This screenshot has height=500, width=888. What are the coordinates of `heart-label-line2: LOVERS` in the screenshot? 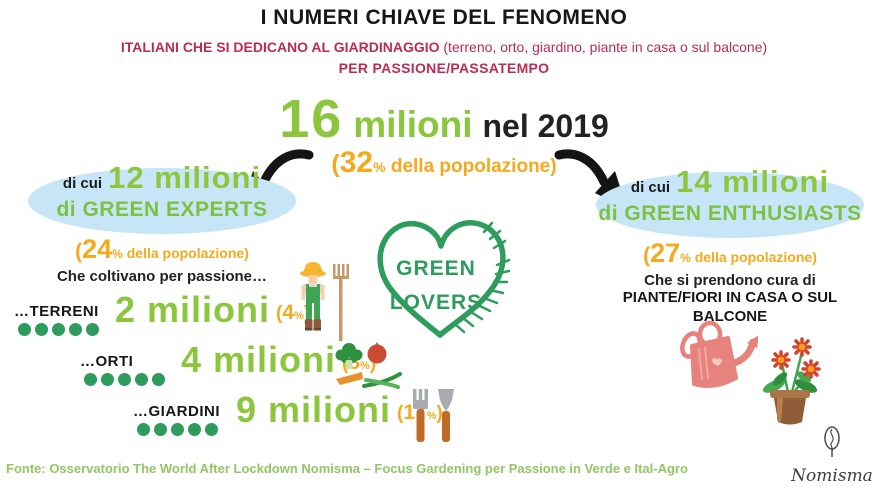 It's located at (436, 302).